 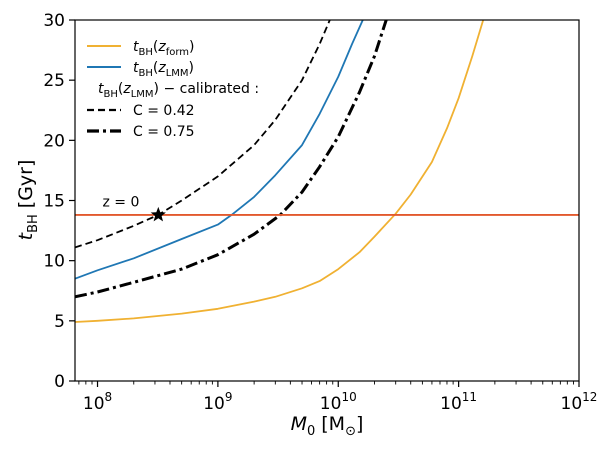 I want to click on x-tick-label-exp: 12, so click(x=589, y=397).